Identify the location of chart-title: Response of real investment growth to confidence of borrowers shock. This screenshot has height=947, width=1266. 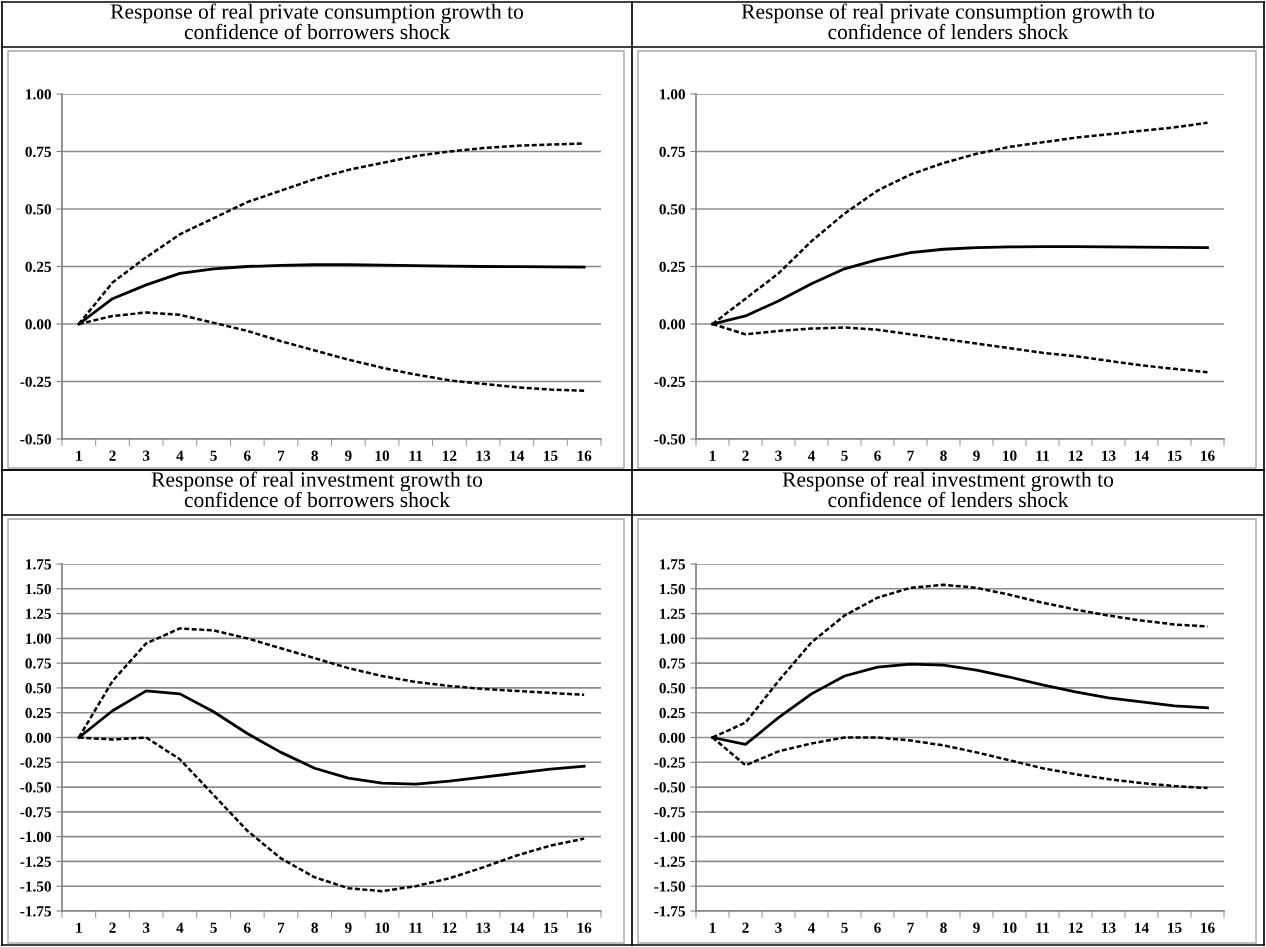
(317, 489).